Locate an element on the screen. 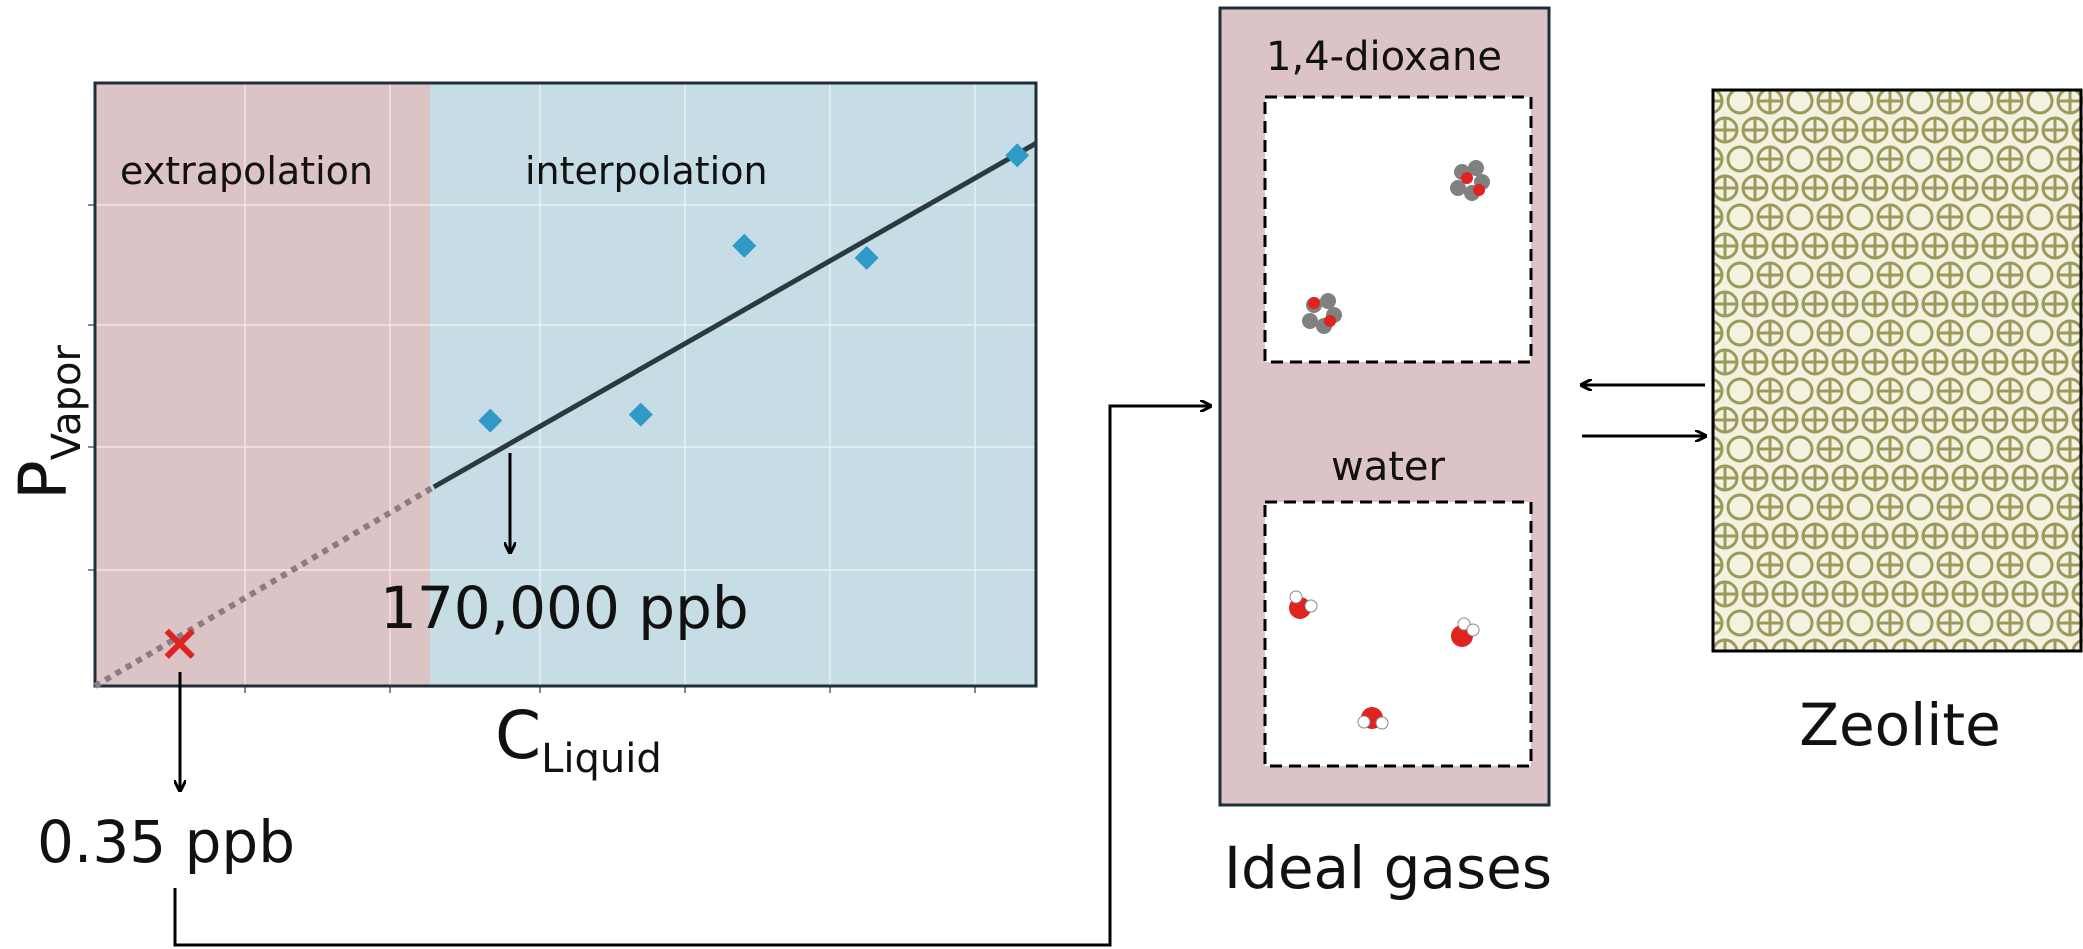 This screenshot has width=2083, height=949. y-axis-label: PVapor is located at coordinates (47, 422).